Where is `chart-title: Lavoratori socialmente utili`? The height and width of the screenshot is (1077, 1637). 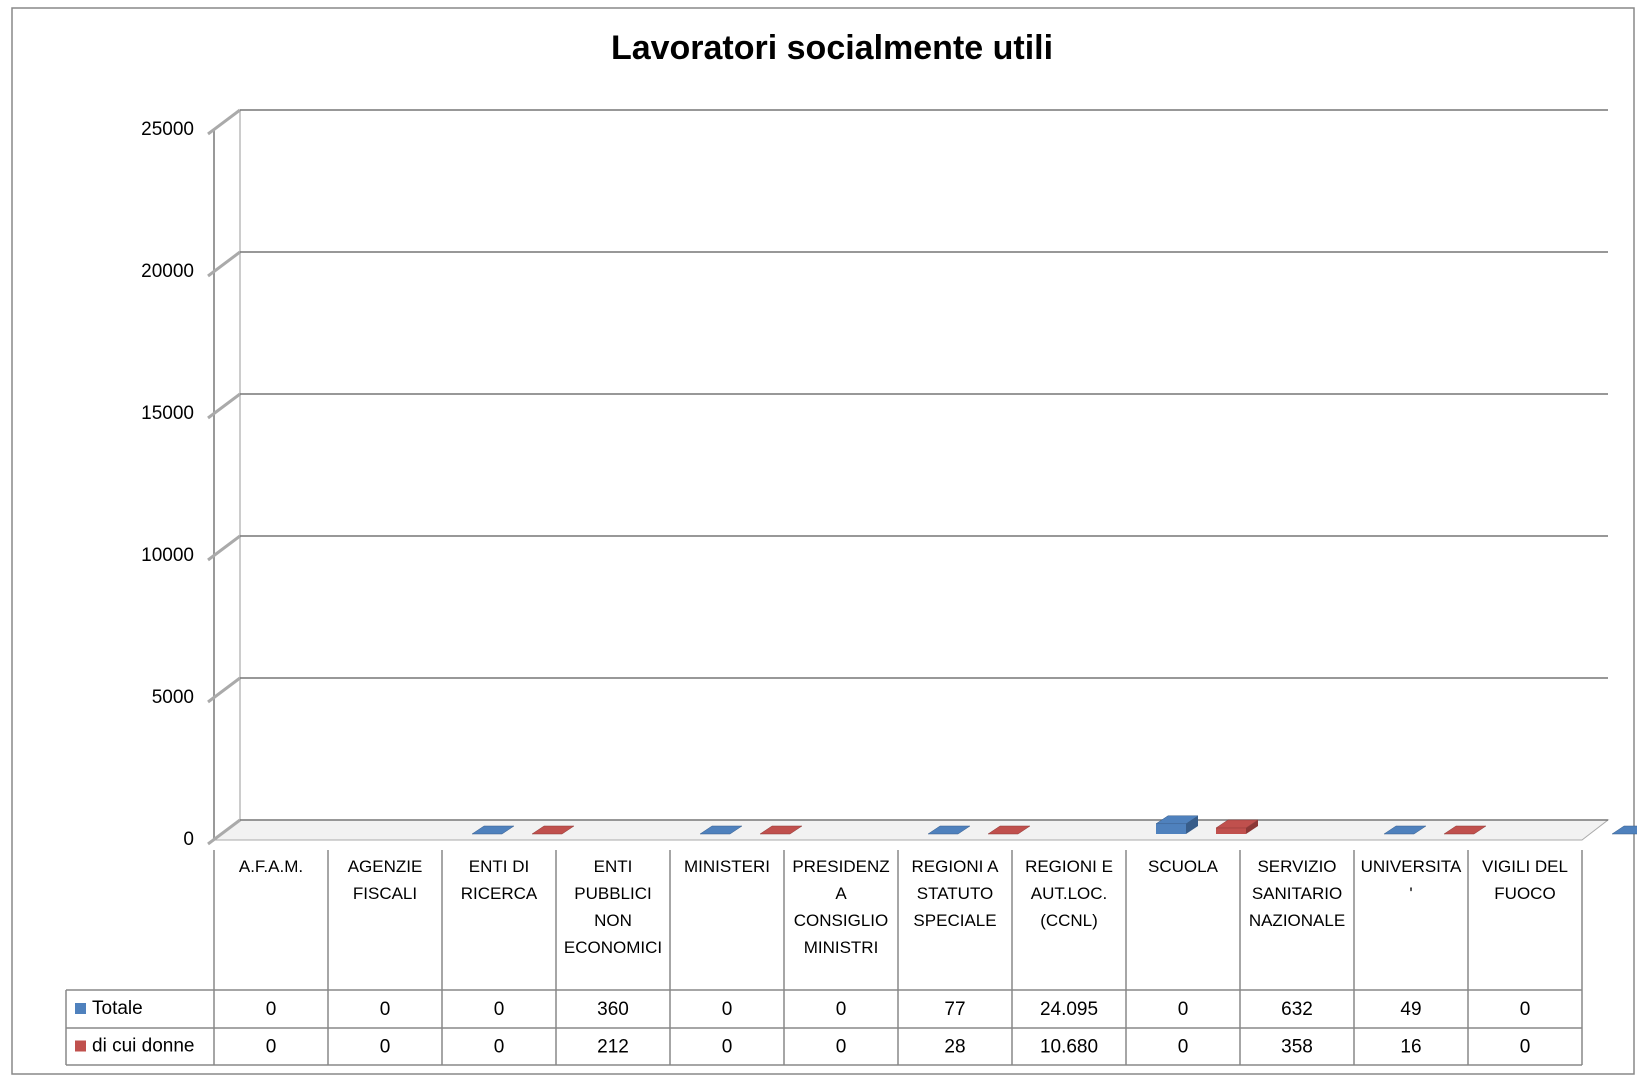 chart-title: Lavoratori socialmente utili is located at coordinates (832, 48).